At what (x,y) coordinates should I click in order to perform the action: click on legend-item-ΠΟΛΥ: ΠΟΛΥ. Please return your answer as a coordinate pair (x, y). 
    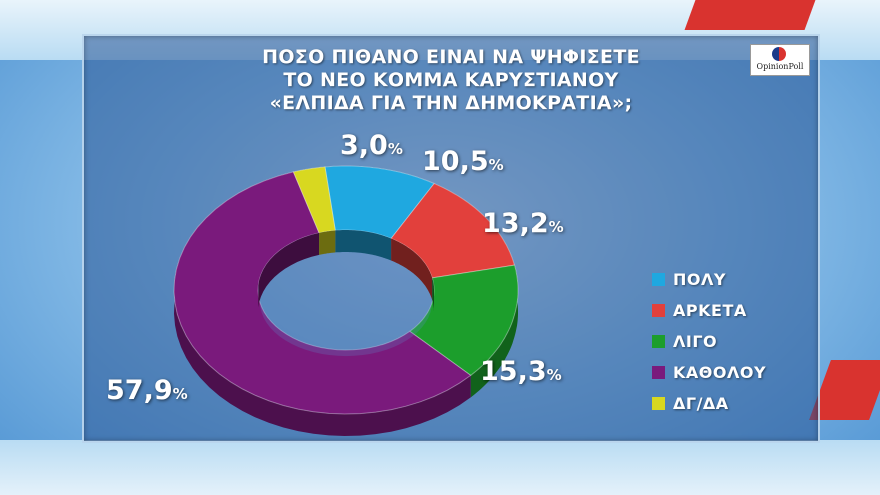
    Looking at the image, I should click on (709, 279).